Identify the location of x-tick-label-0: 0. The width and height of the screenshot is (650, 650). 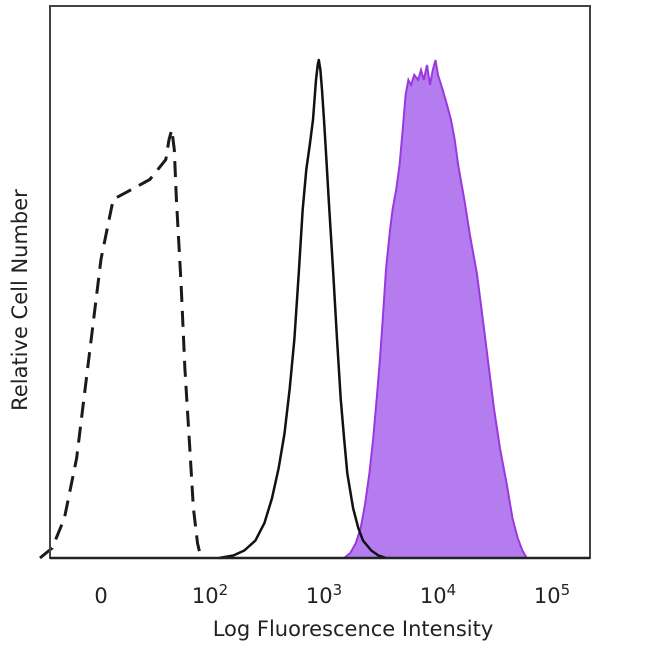
(100, 596).